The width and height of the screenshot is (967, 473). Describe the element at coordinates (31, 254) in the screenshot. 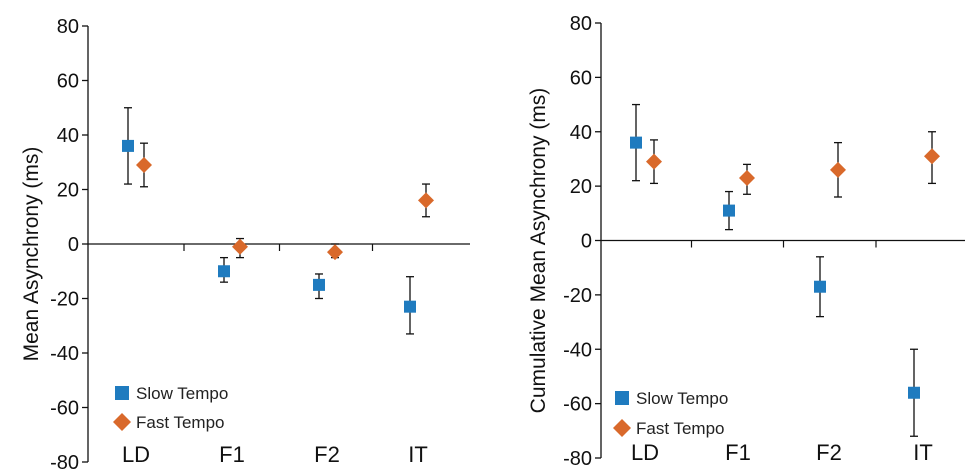

I see `y-axis-title: Mean Asynchrony (ms)` at that location.